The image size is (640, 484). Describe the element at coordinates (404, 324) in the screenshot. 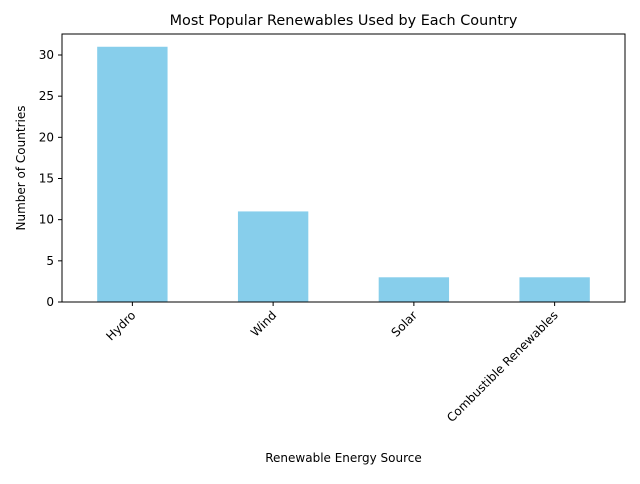

I see `x-tick-label-solar: Solar` at that location.